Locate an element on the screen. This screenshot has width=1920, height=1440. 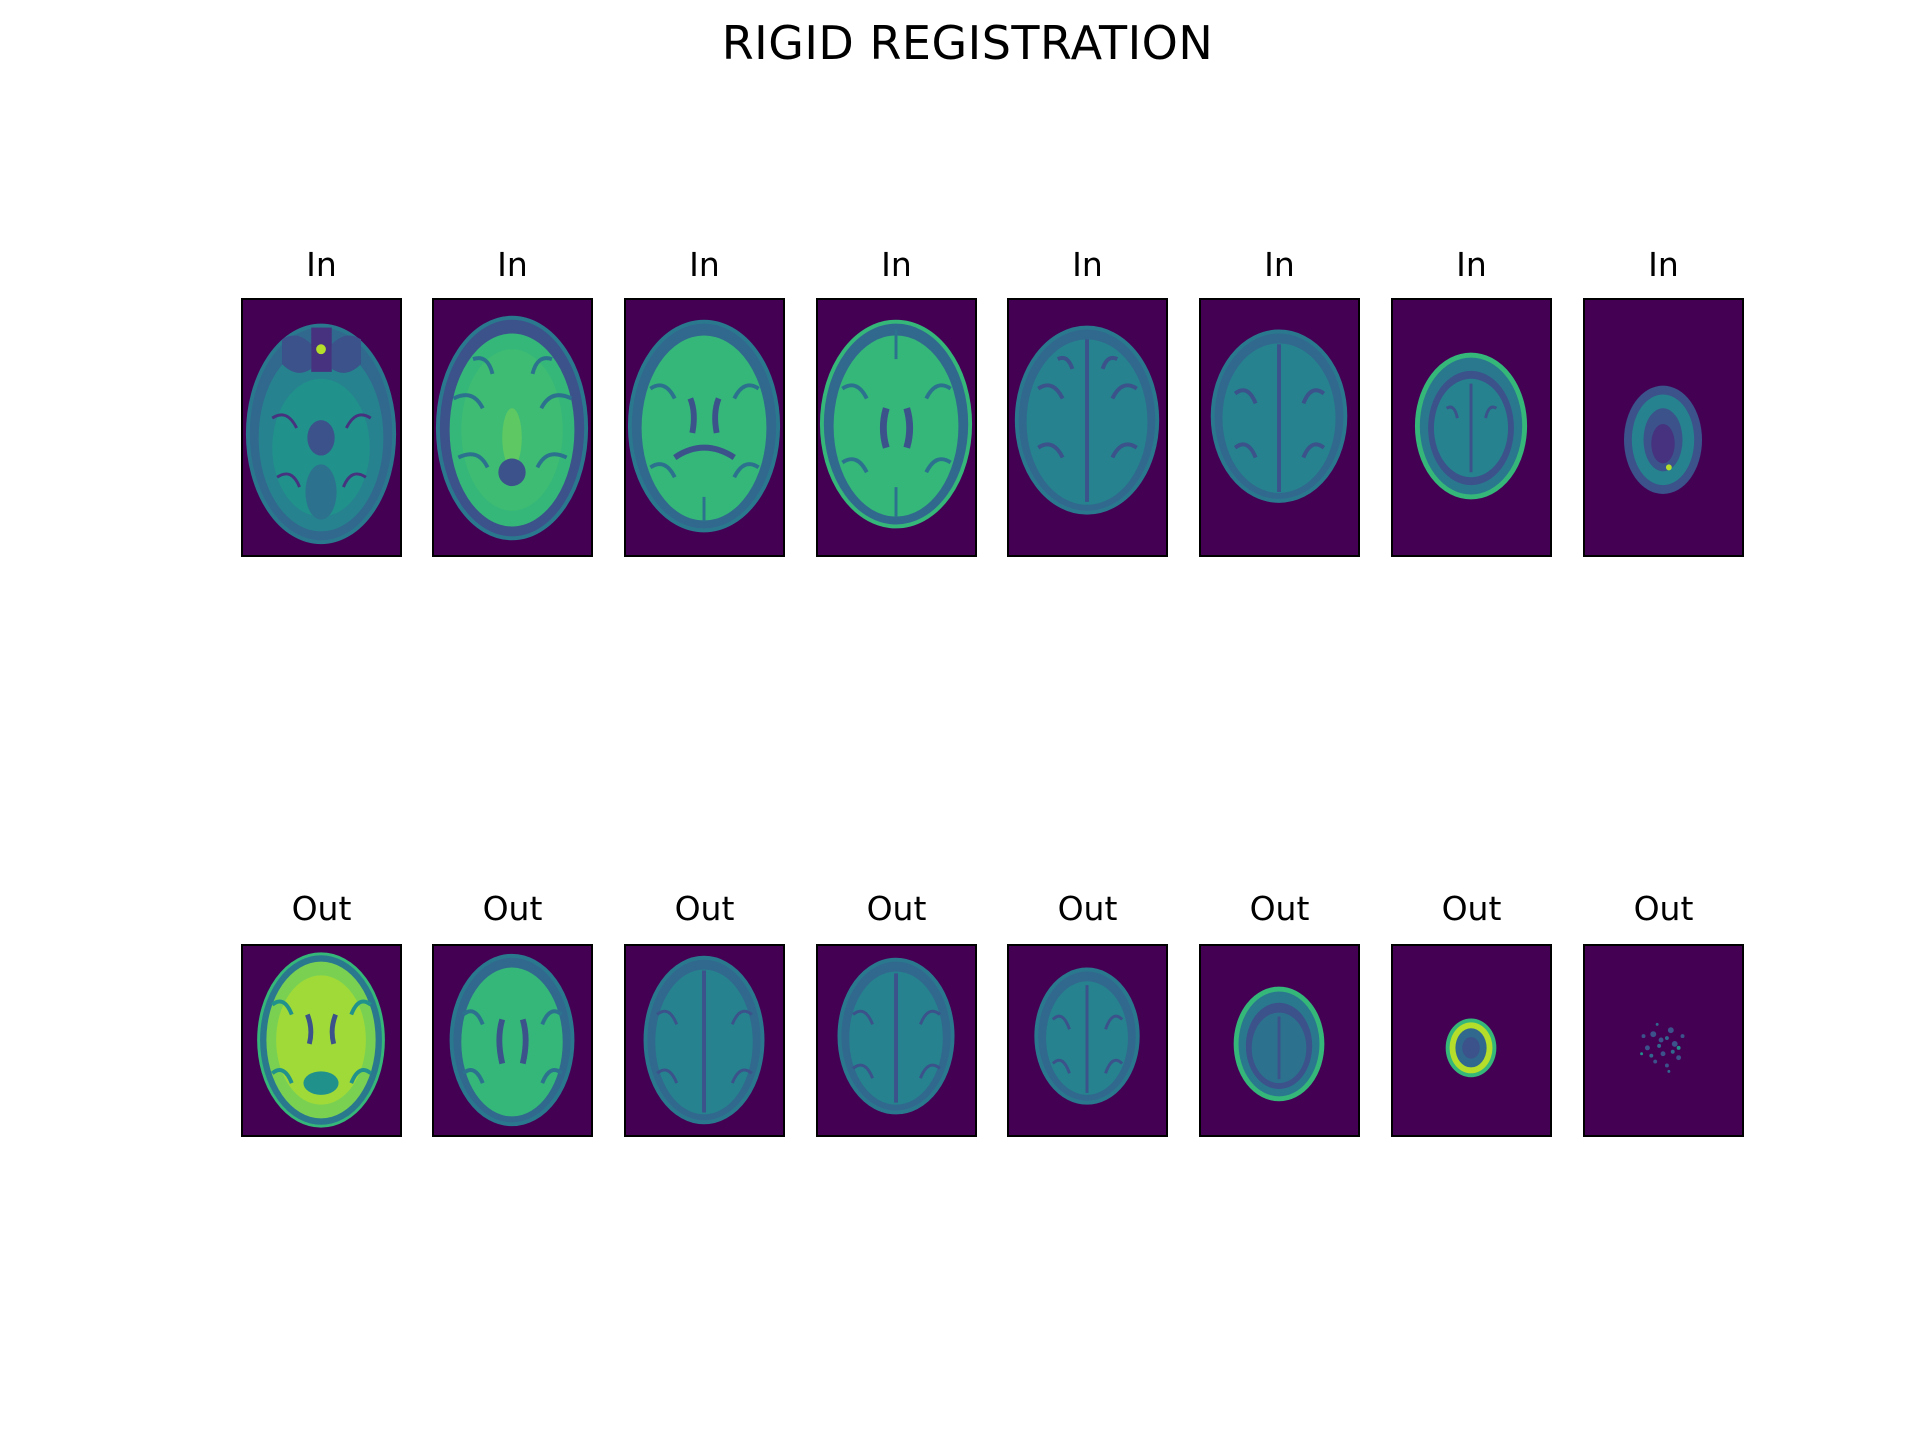
out-slice-1-image is located at coordinates (321, 1040).